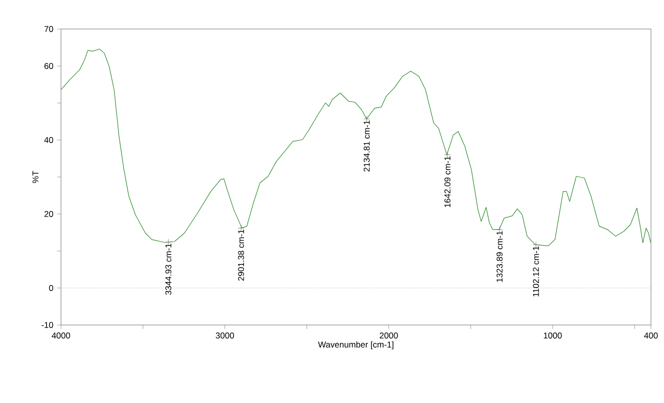  I want to click on annotation: 1323.89 cm-1, so click(499, 256).